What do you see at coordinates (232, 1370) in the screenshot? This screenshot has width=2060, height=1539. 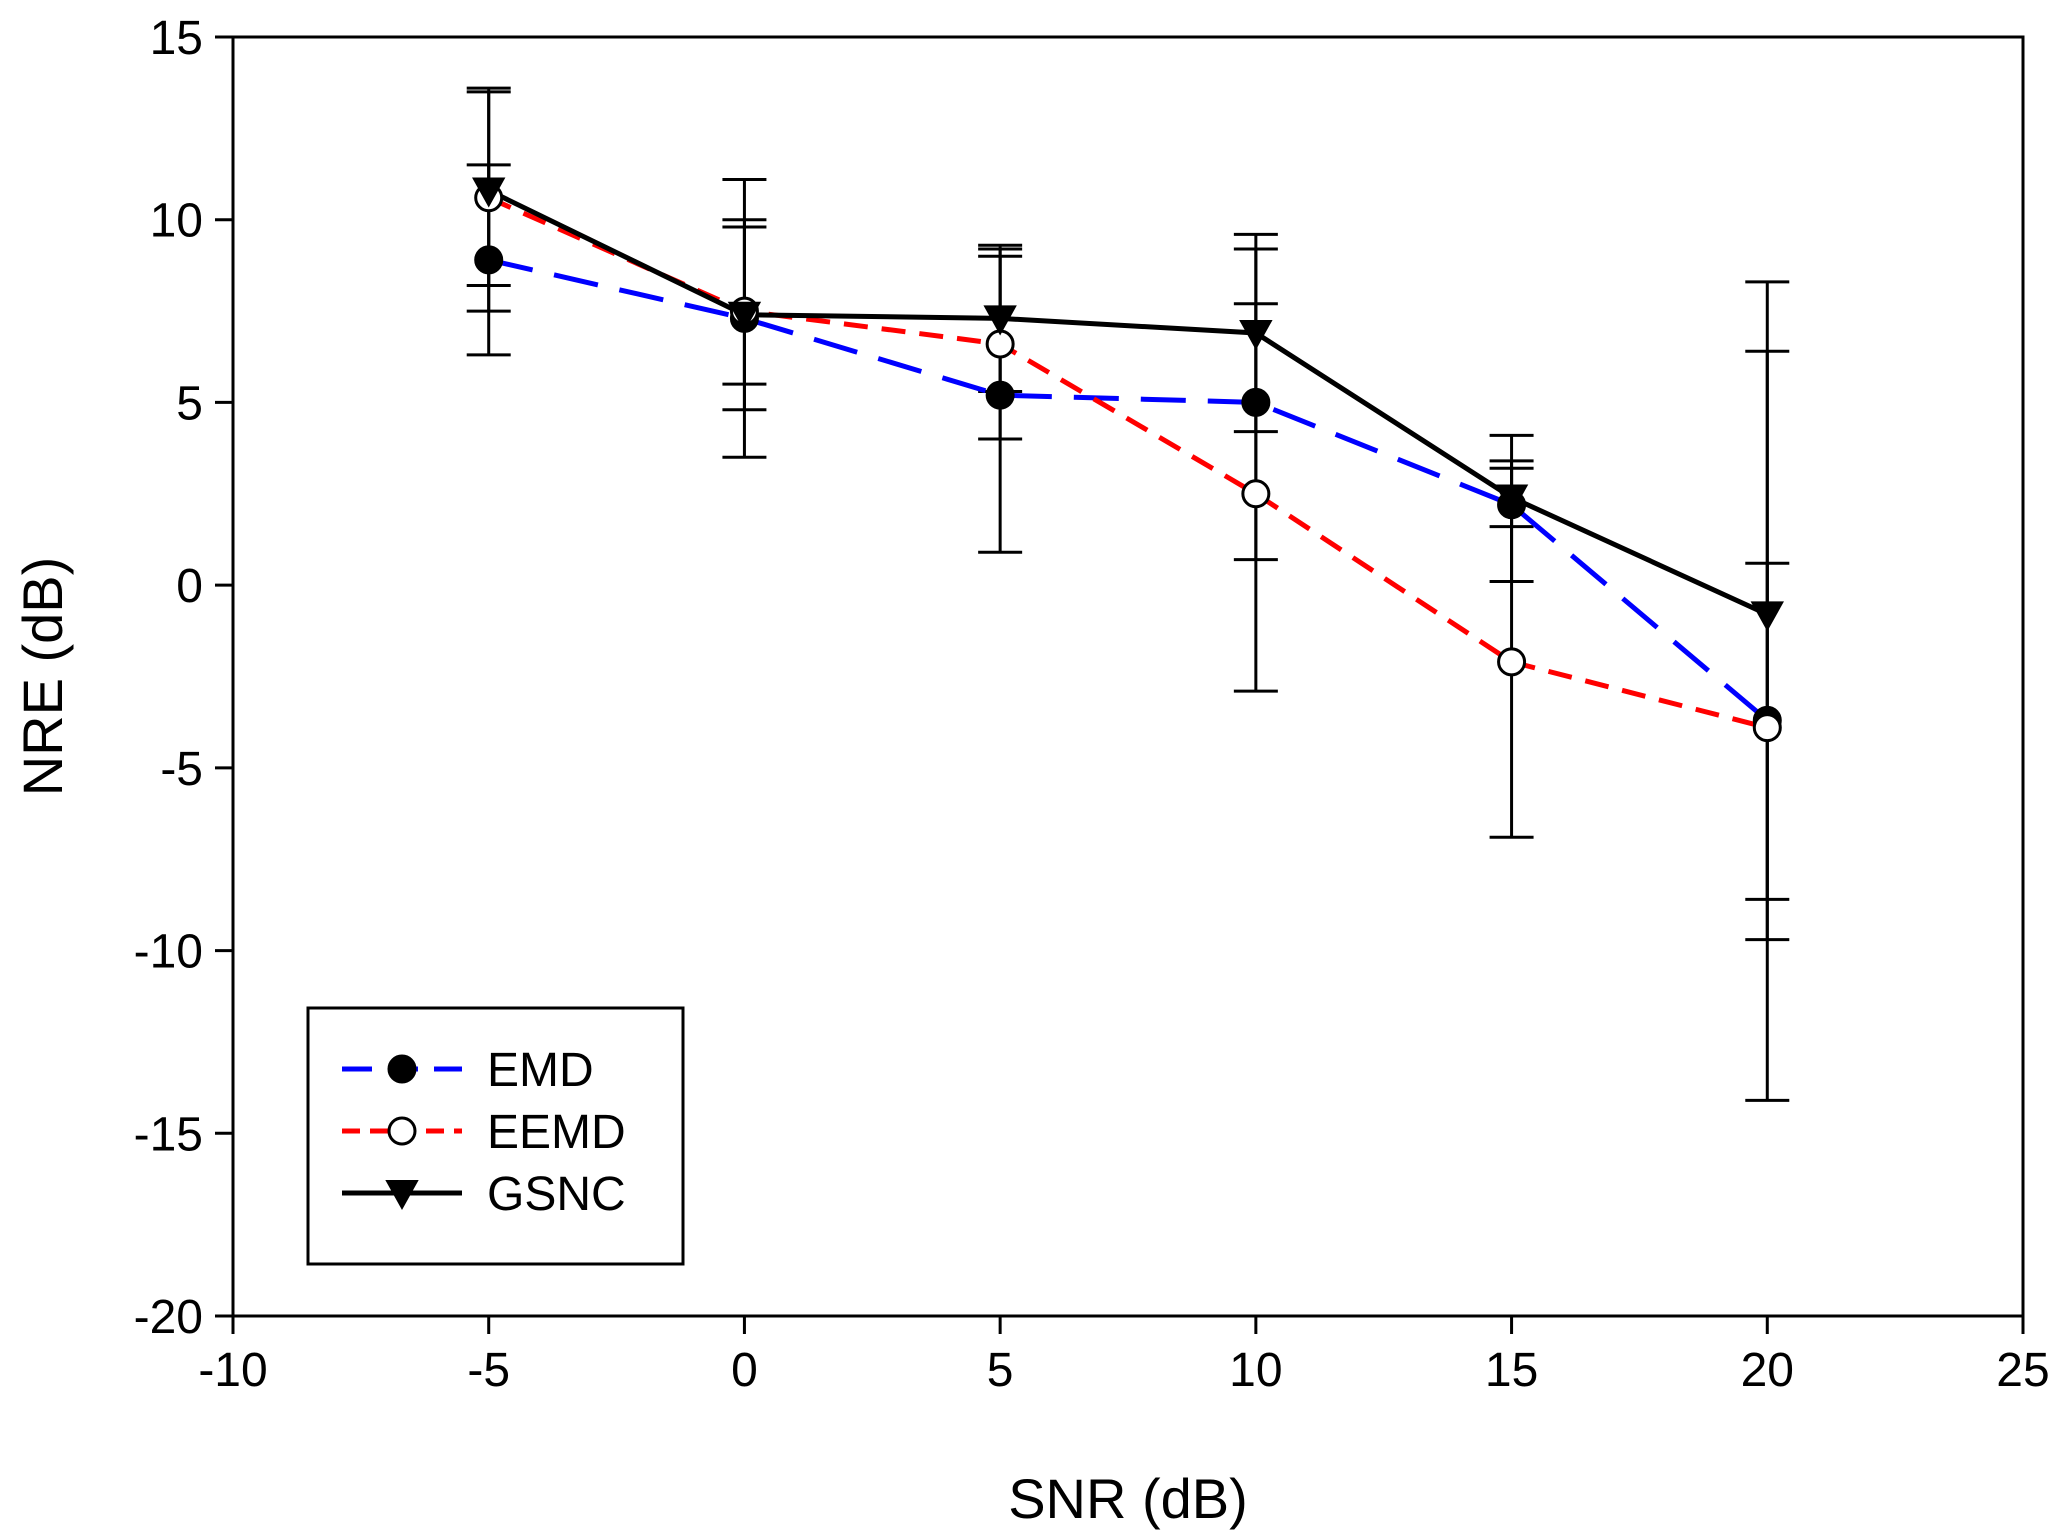 I see `x-tick-label: -10` at bounding box center [232, 1370].